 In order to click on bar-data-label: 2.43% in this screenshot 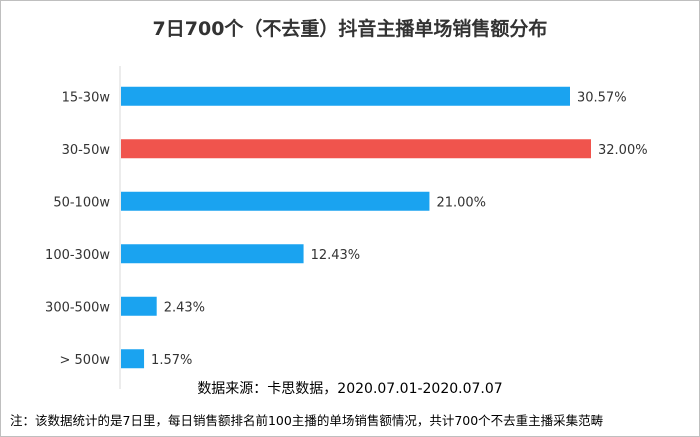, I will do `click(184, 307)`.